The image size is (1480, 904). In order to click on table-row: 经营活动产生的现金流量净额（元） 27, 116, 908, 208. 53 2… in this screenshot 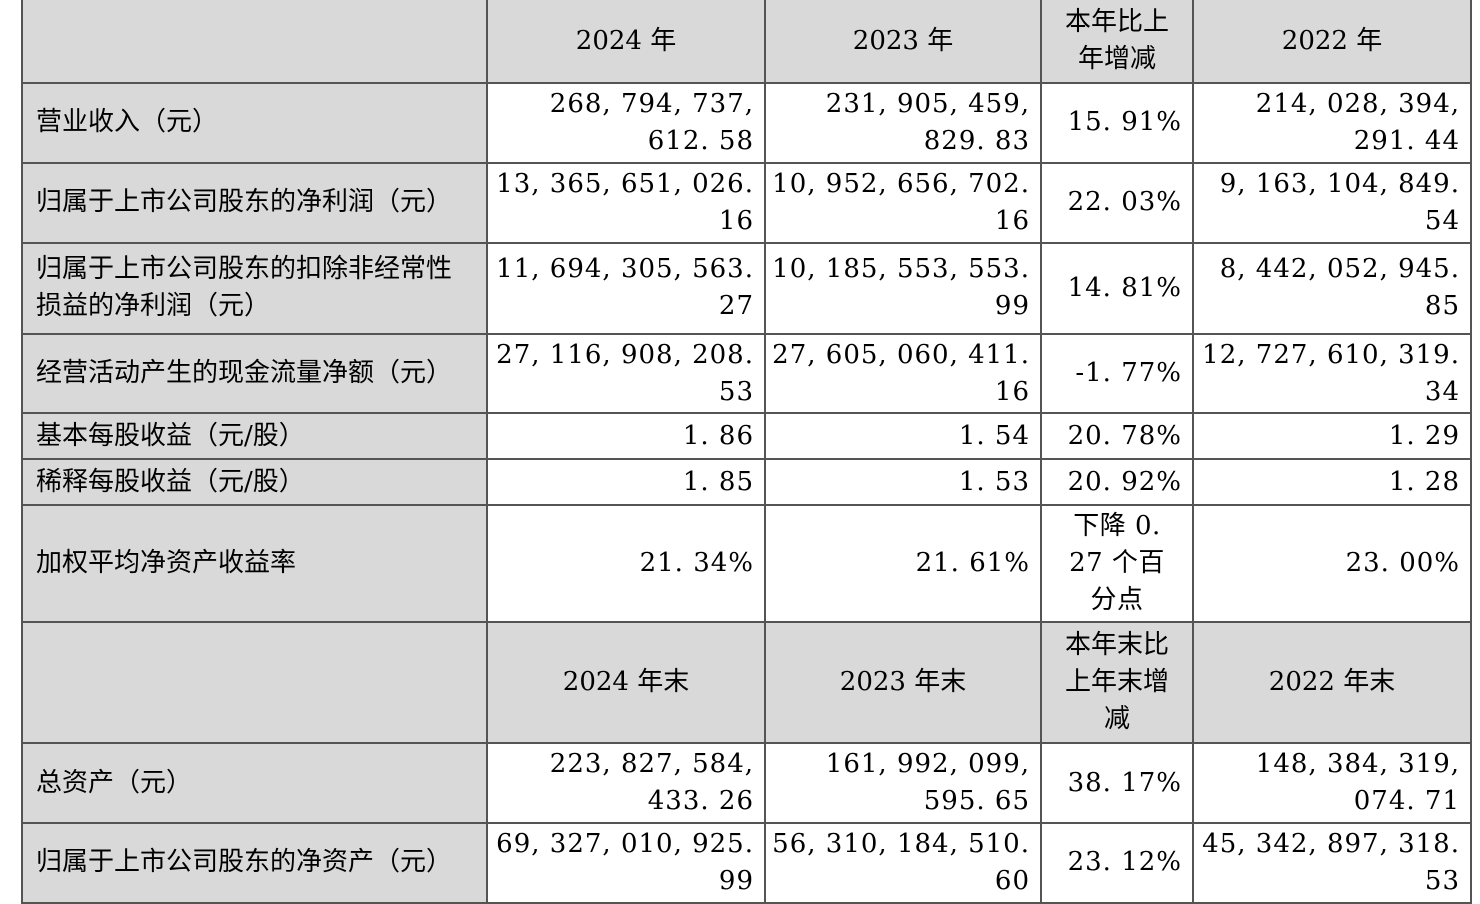, I will do `click(746, 373)`.